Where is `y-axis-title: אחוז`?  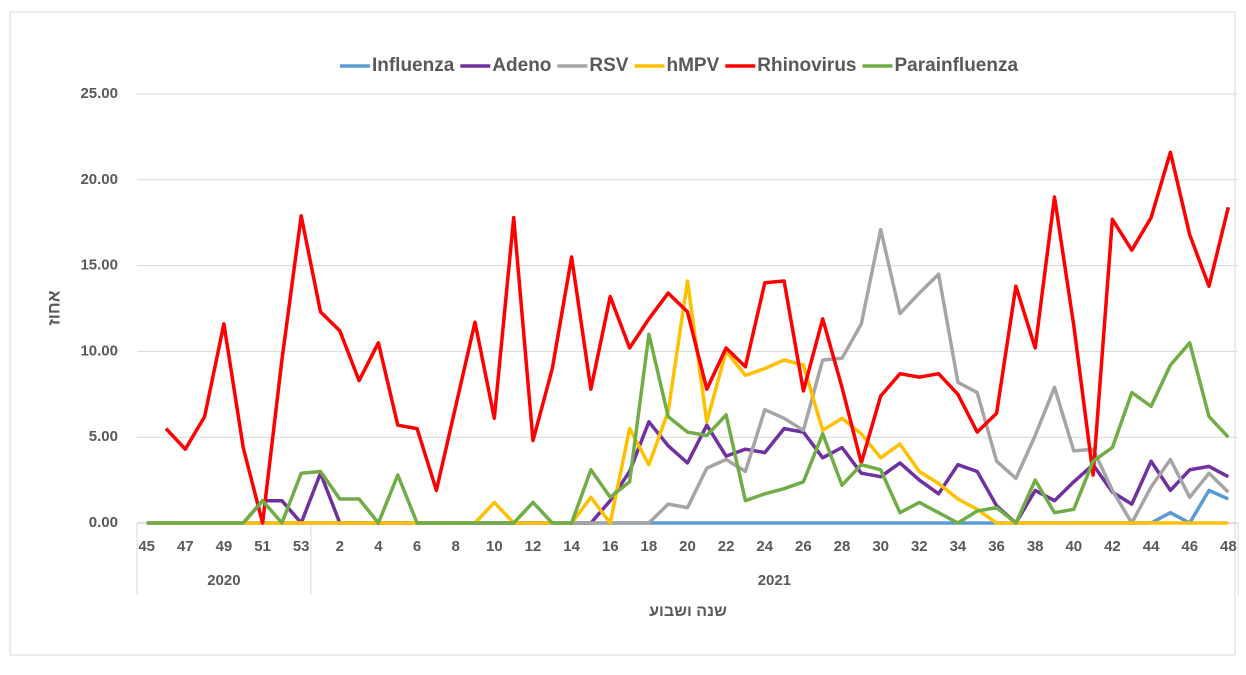
y-axis-title: אחוז is located at coordinates (53, 307).